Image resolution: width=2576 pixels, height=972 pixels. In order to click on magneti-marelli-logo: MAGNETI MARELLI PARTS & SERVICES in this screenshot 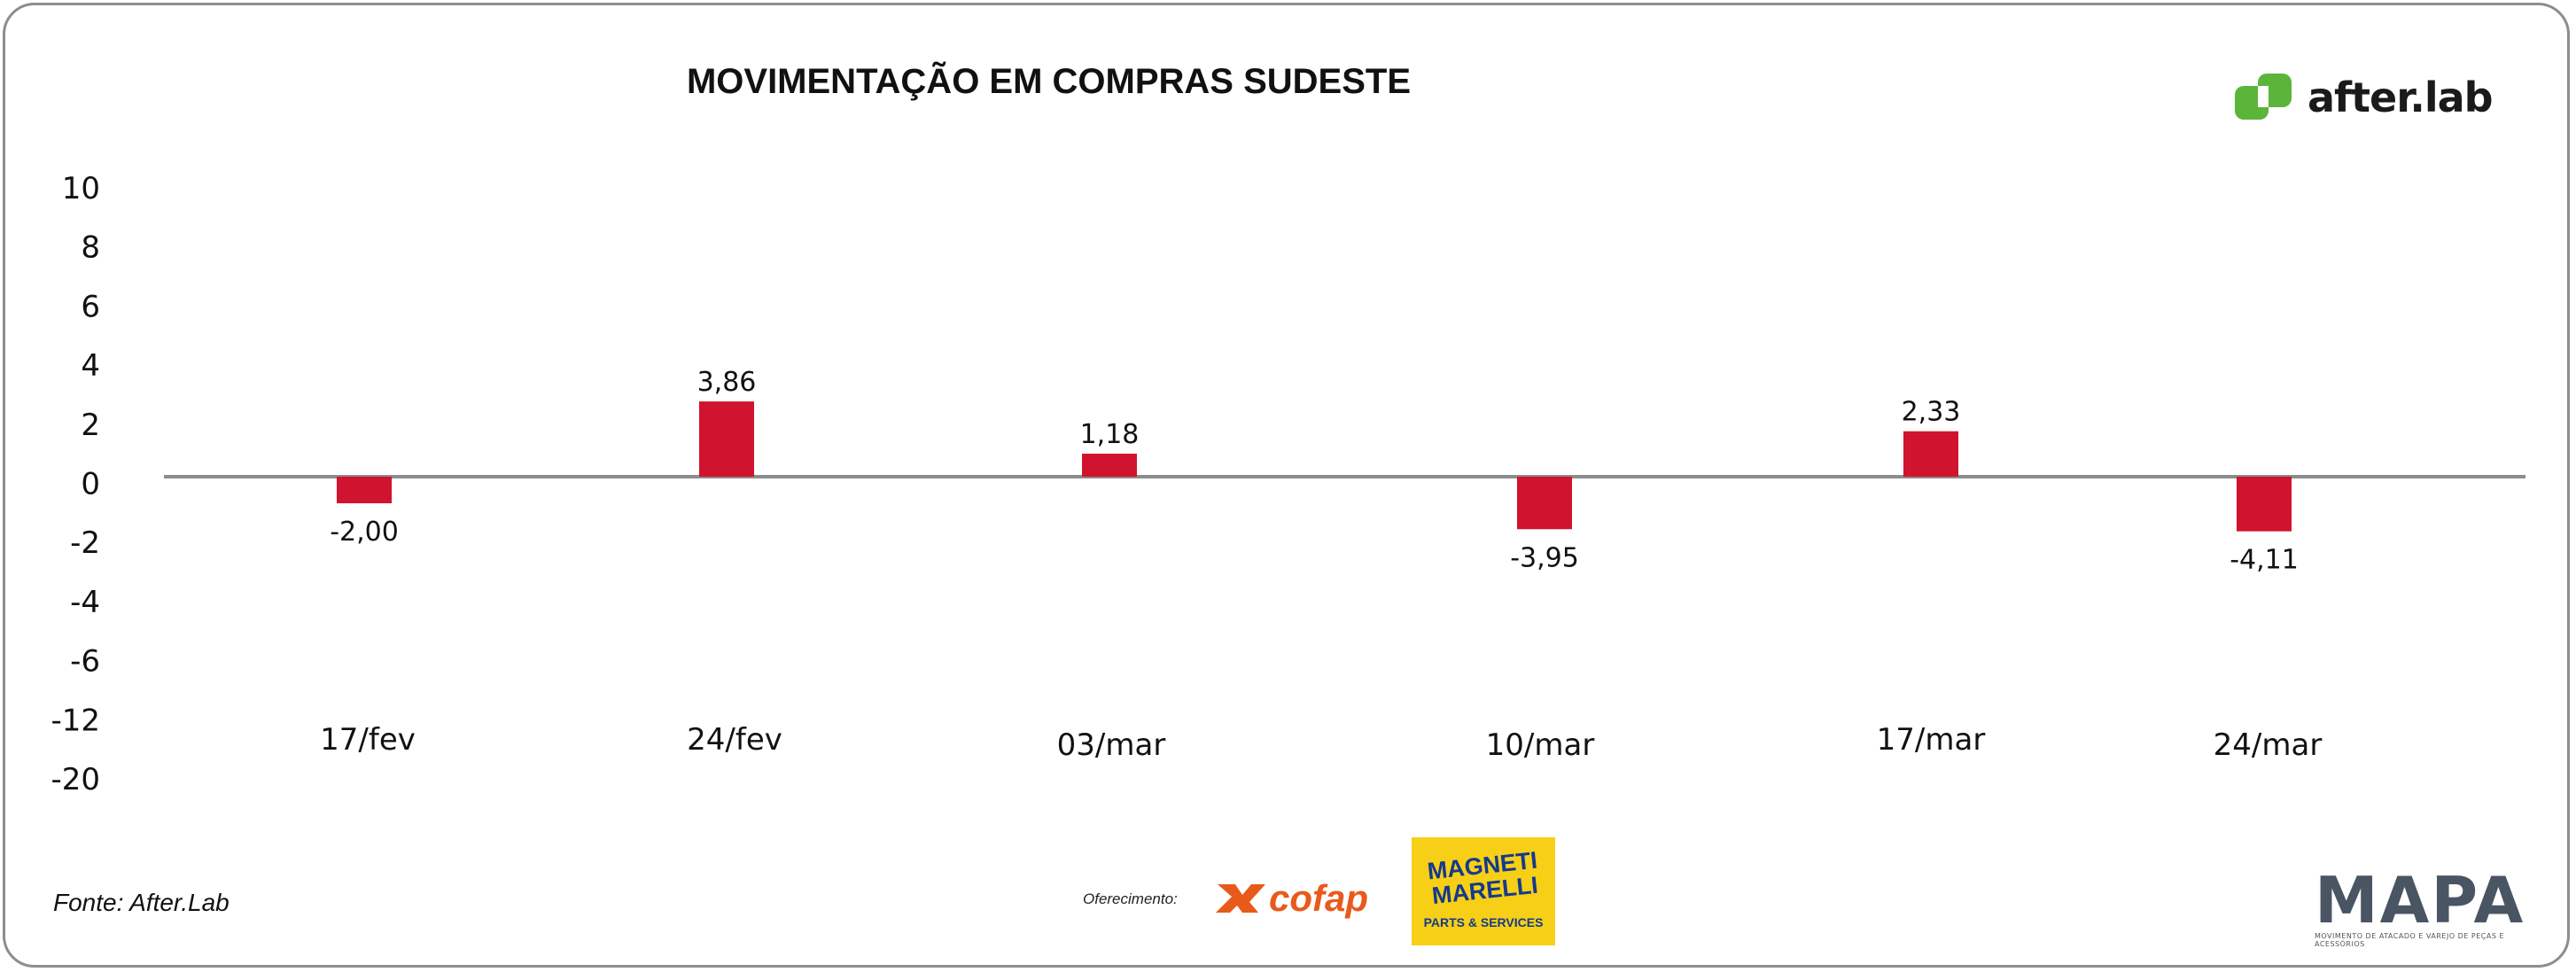, I will do `click(1484, 891)`.